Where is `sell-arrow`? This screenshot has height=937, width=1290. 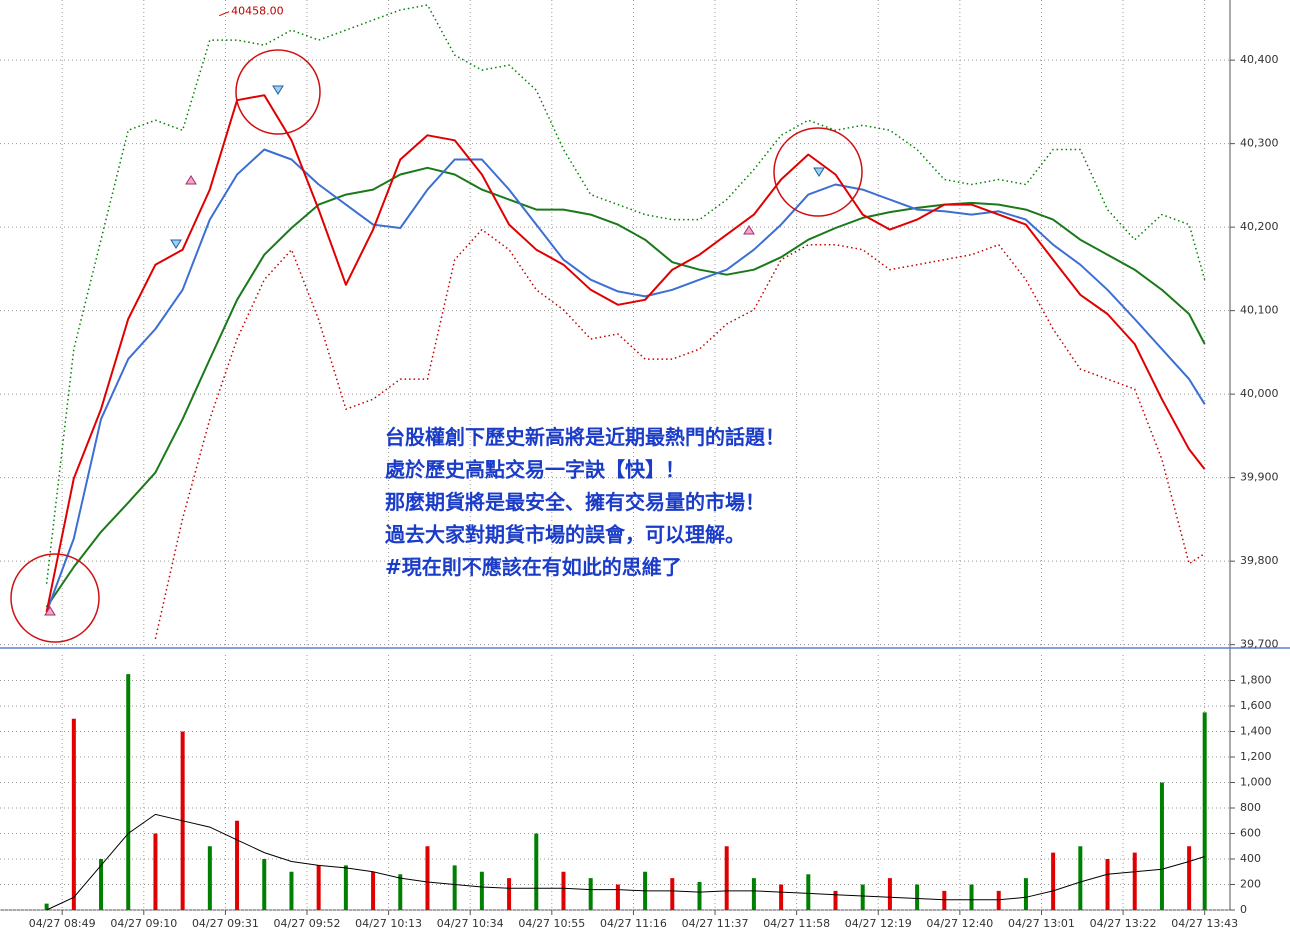 sell-arrow is located at coordinates (497, 167).